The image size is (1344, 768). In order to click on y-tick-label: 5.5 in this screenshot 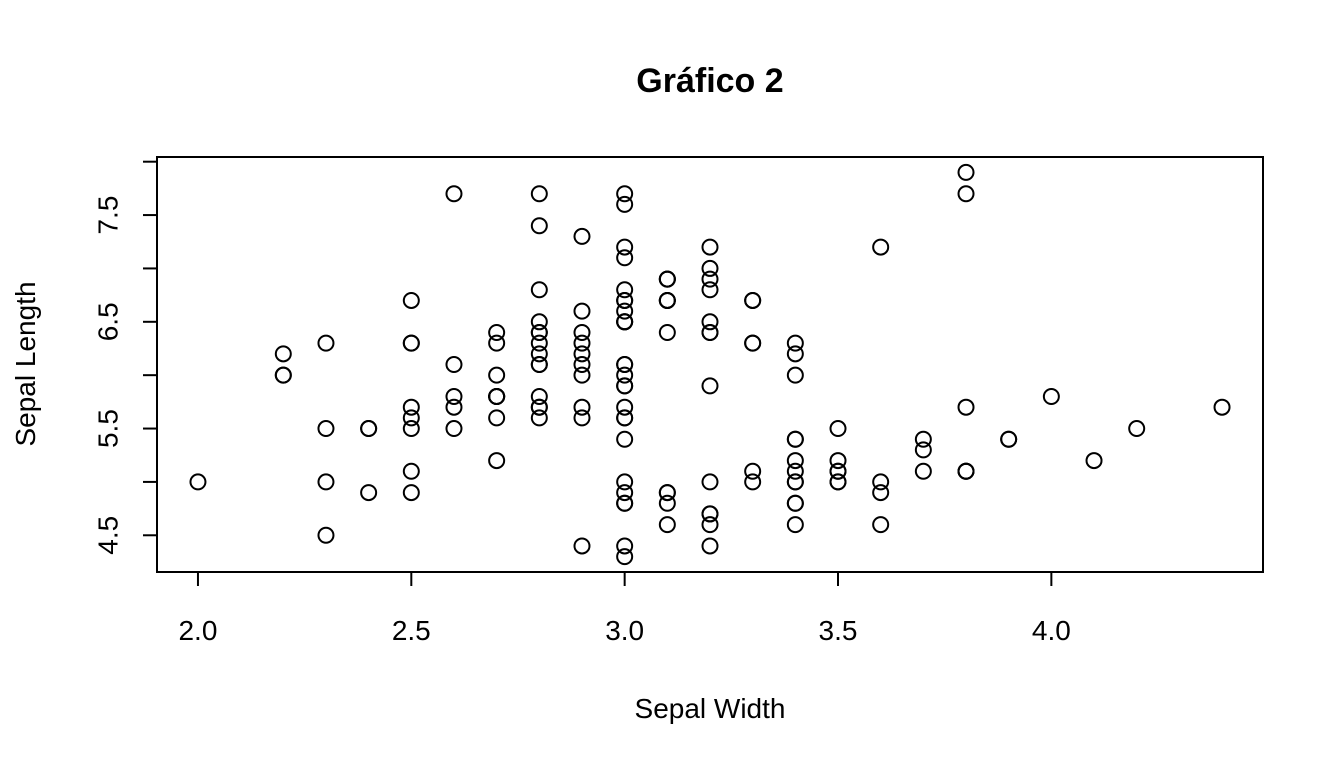, I will do `click(107, 428)`.